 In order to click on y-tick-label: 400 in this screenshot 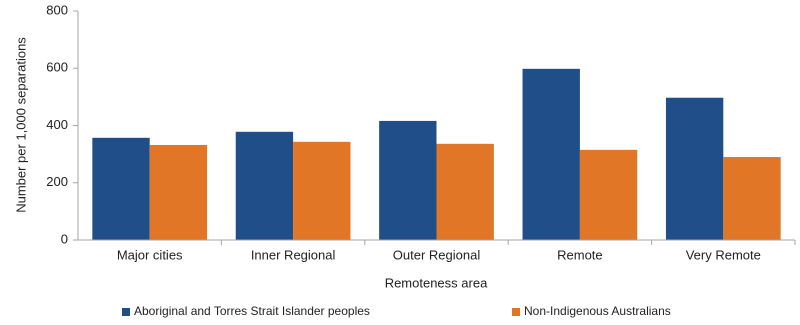, I will do `click(57, 124)`.